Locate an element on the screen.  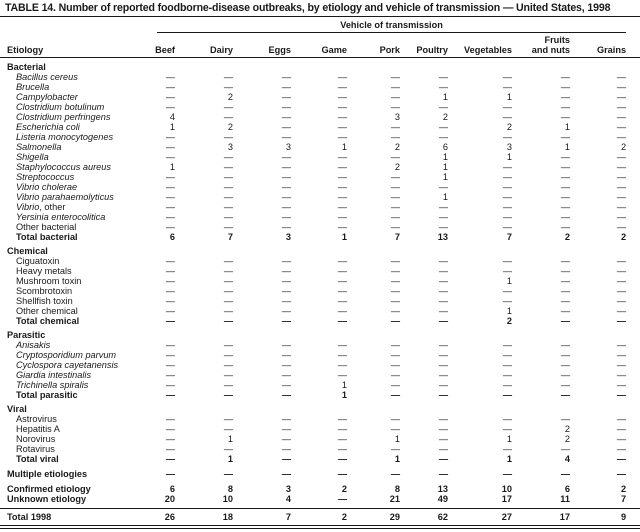
table-row: Total chemical — — — — — — 2 — — is located at coordinates (320, 321).